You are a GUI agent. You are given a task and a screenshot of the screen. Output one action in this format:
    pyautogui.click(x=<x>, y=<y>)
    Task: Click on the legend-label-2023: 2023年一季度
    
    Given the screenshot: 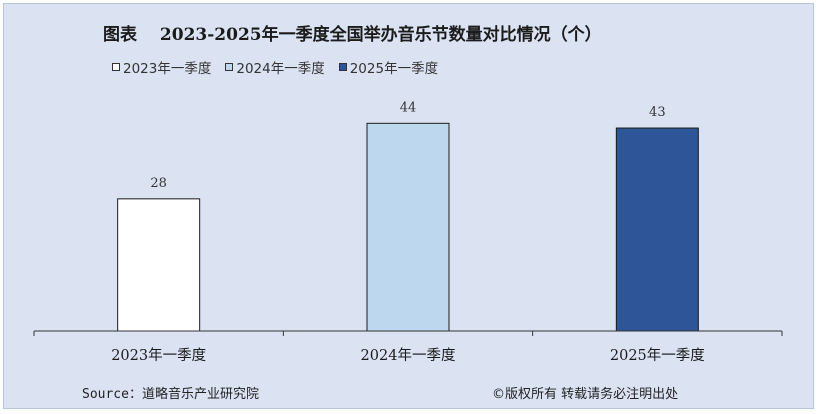 What is the action you would take?
    pyautogui.click(x=167, y=69)
    